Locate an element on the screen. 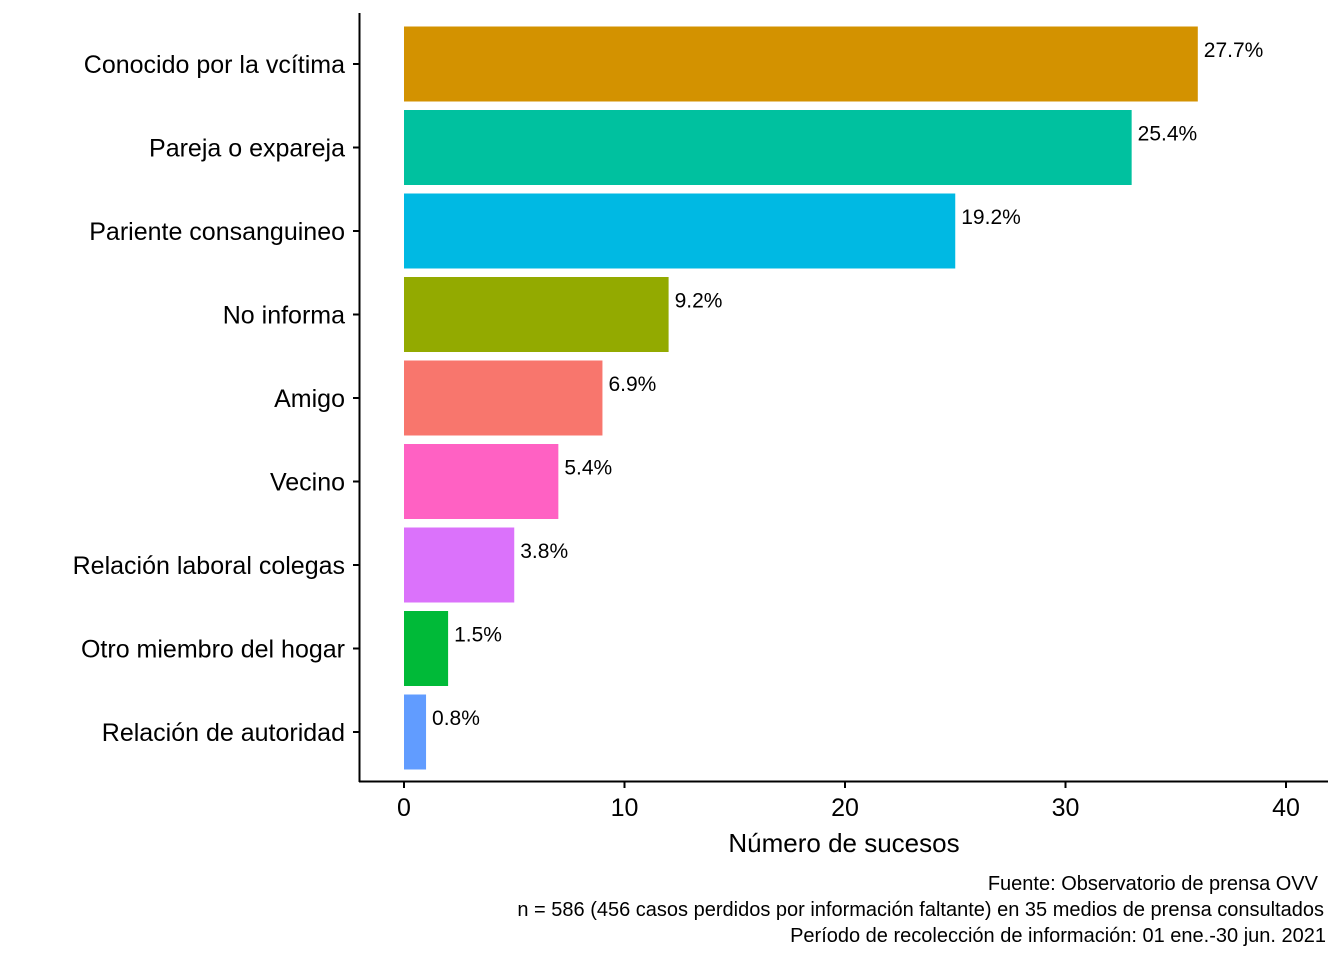 The image size is (1344, 960). x-tick-label: 20 is located at coordinates (845, 808).